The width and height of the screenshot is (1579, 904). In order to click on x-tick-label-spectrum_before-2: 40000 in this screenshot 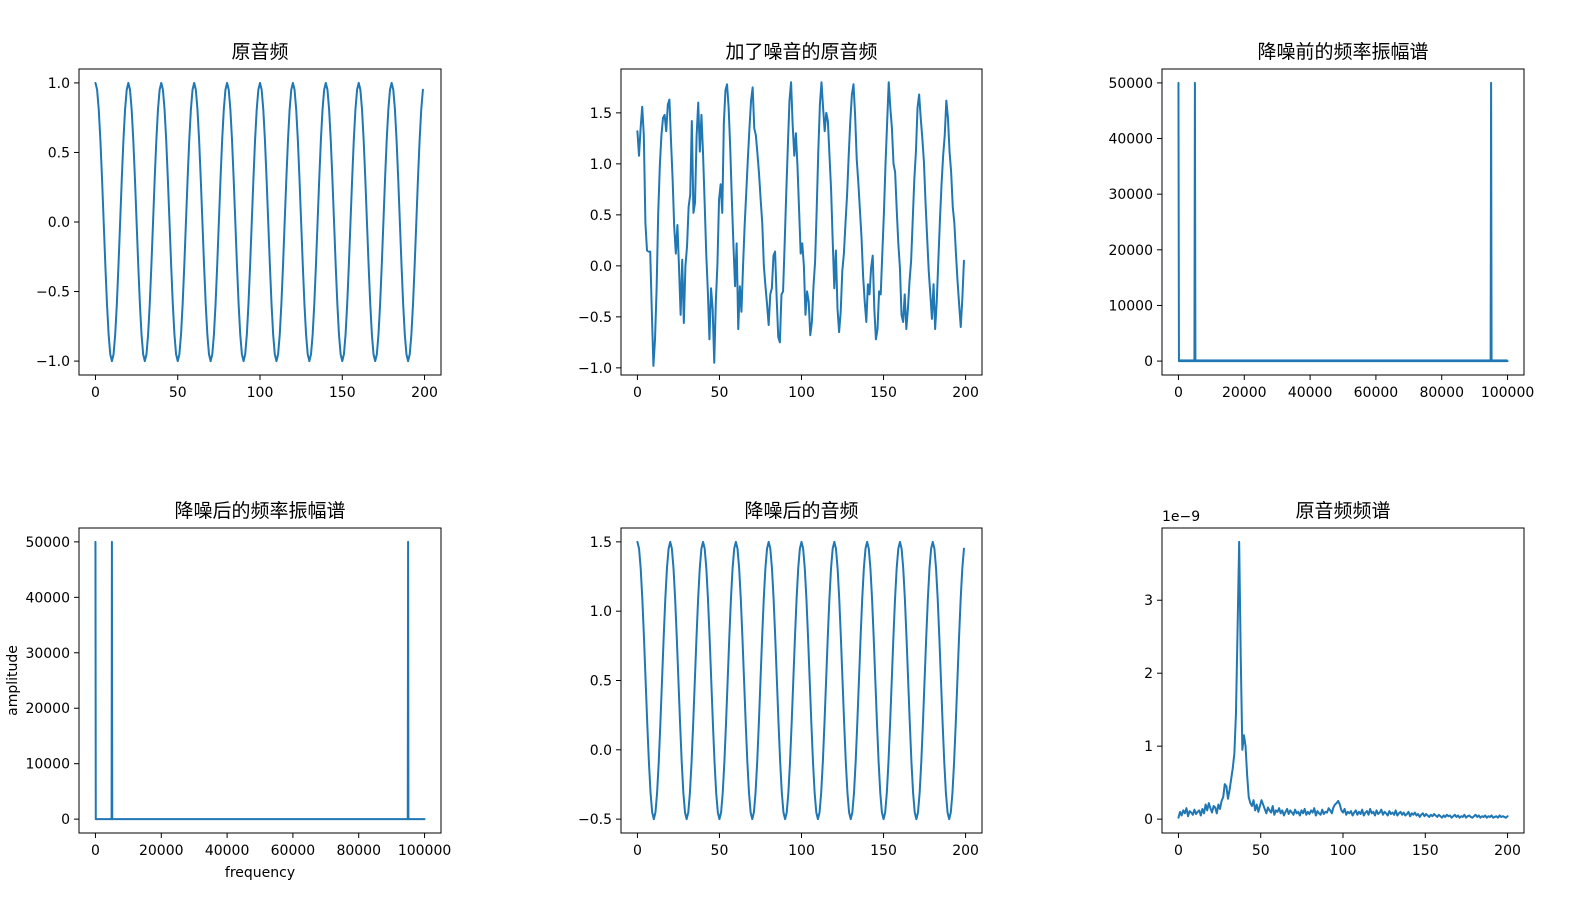, I will do `click(1310, 393)`.